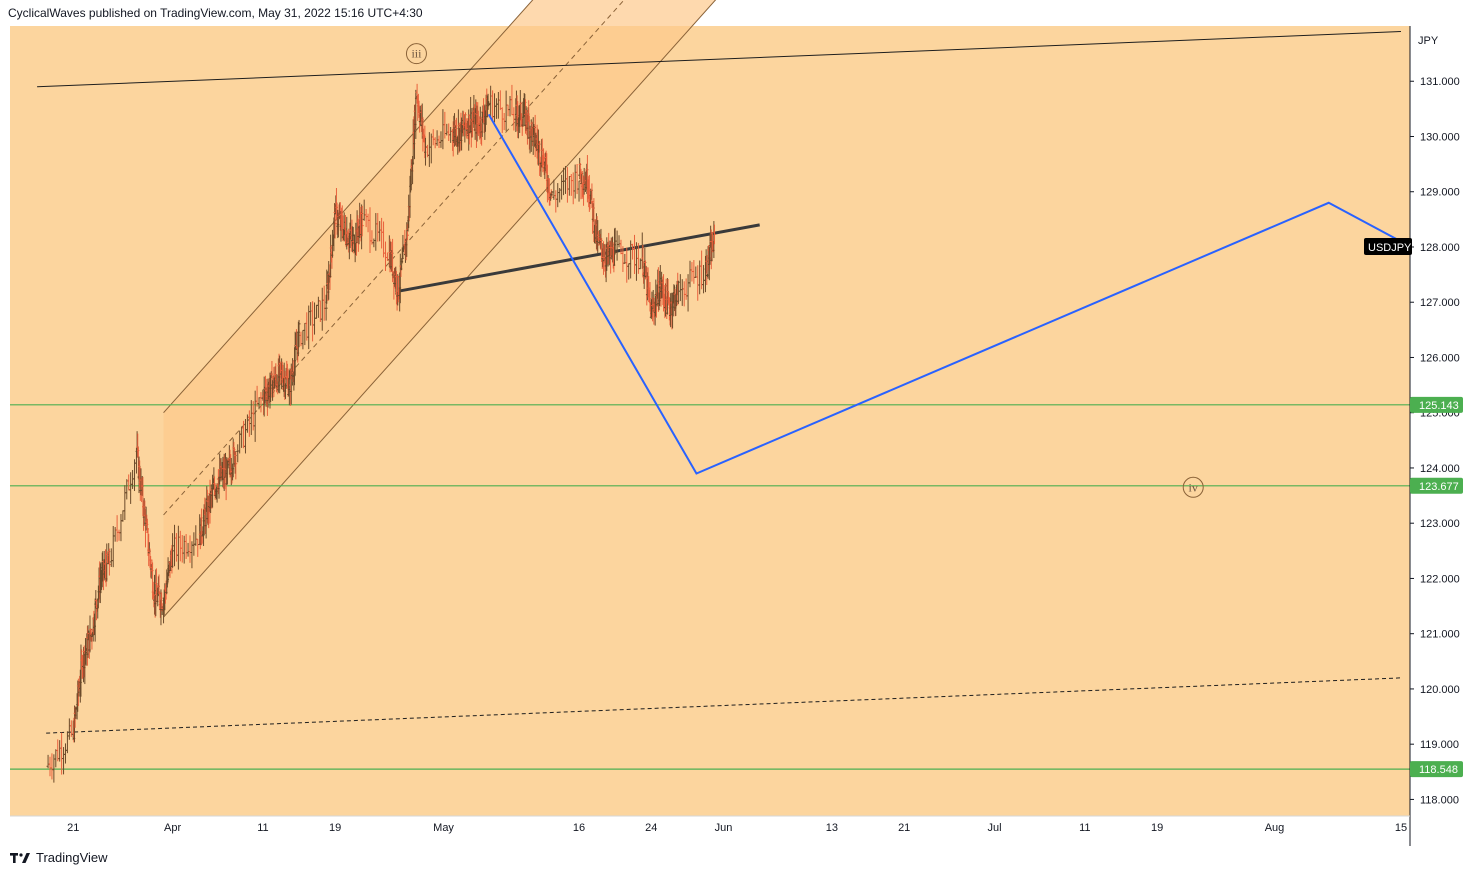 Image resolution: width=1478 pixels, height=877 pixels. I want to click on channel-upper-line, so click(348, 207).